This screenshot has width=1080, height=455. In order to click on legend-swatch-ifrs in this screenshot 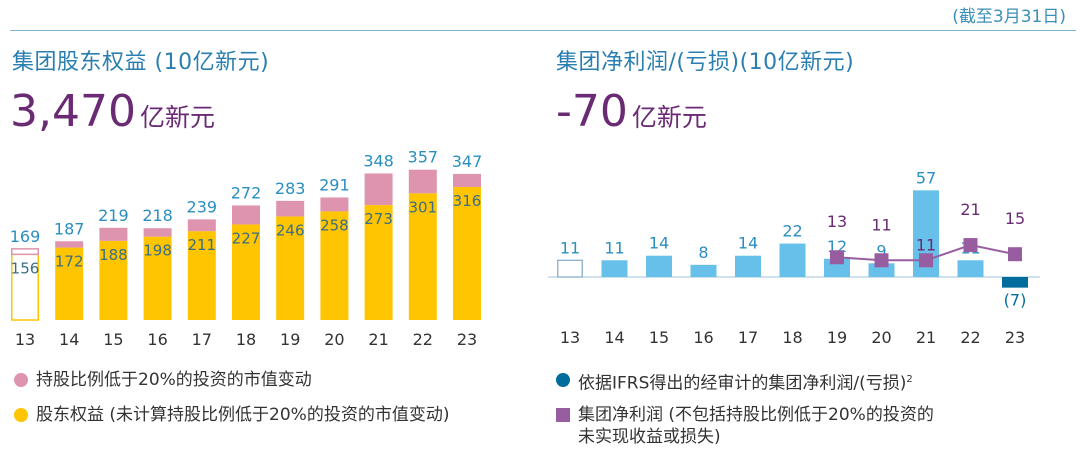, I will do `click(563, 380)`.